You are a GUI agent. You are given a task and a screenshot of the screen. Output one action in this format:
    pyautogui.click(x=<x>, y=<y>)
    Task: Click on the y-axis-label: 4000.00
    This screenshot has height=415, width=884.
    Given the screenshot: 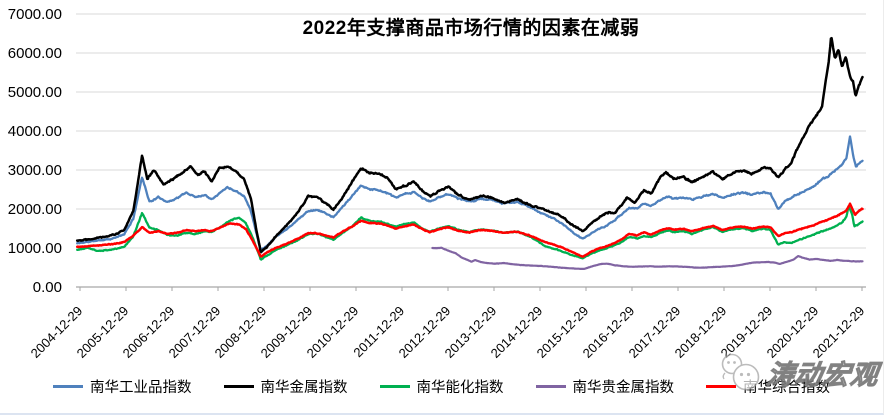 What is the action you would take?
    pyautogui.click(x=34, y=131)
    